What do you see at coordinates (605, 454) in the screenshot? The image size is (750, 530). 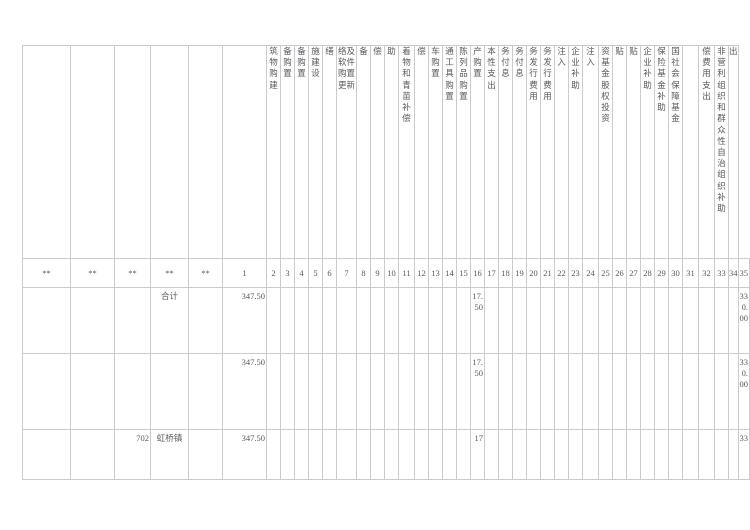 I see `row3-col25` at bounding box center [605, 454].